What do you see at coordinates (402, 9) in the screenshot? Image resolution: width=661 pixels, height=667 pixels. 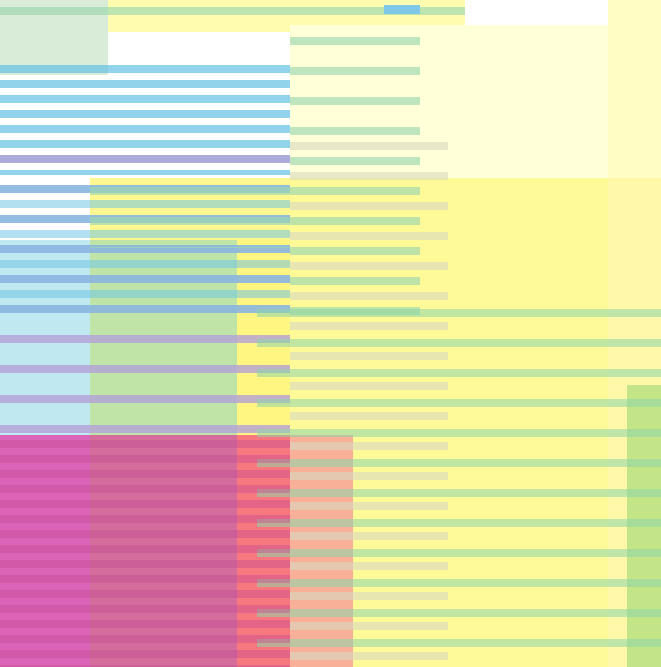 I see `stripe-blue-tab` at bounding box center [402, 9].